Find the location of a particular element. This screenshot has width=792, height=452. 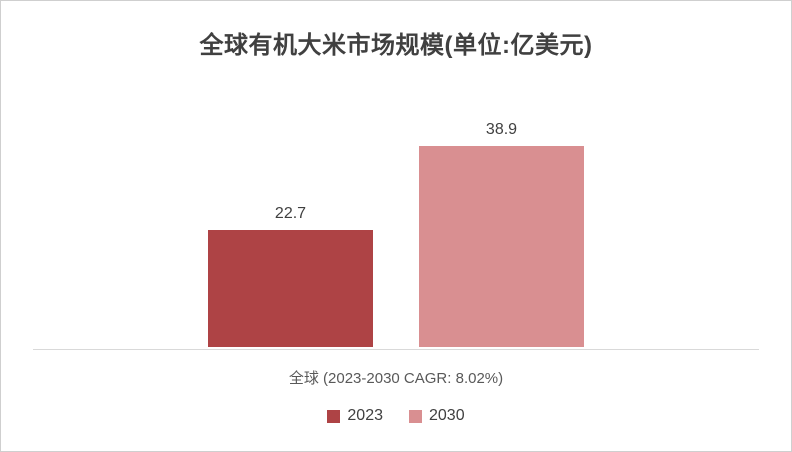

bar-value-label-2030: 38.9 is located at coordinates (501, 130).